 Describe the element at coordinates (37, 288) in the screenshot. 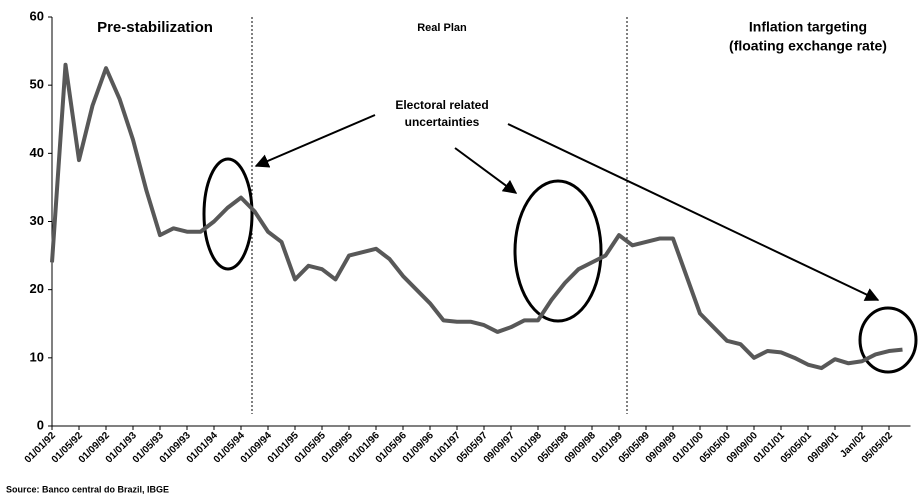

I see `y-tick-label: 20` at that location.